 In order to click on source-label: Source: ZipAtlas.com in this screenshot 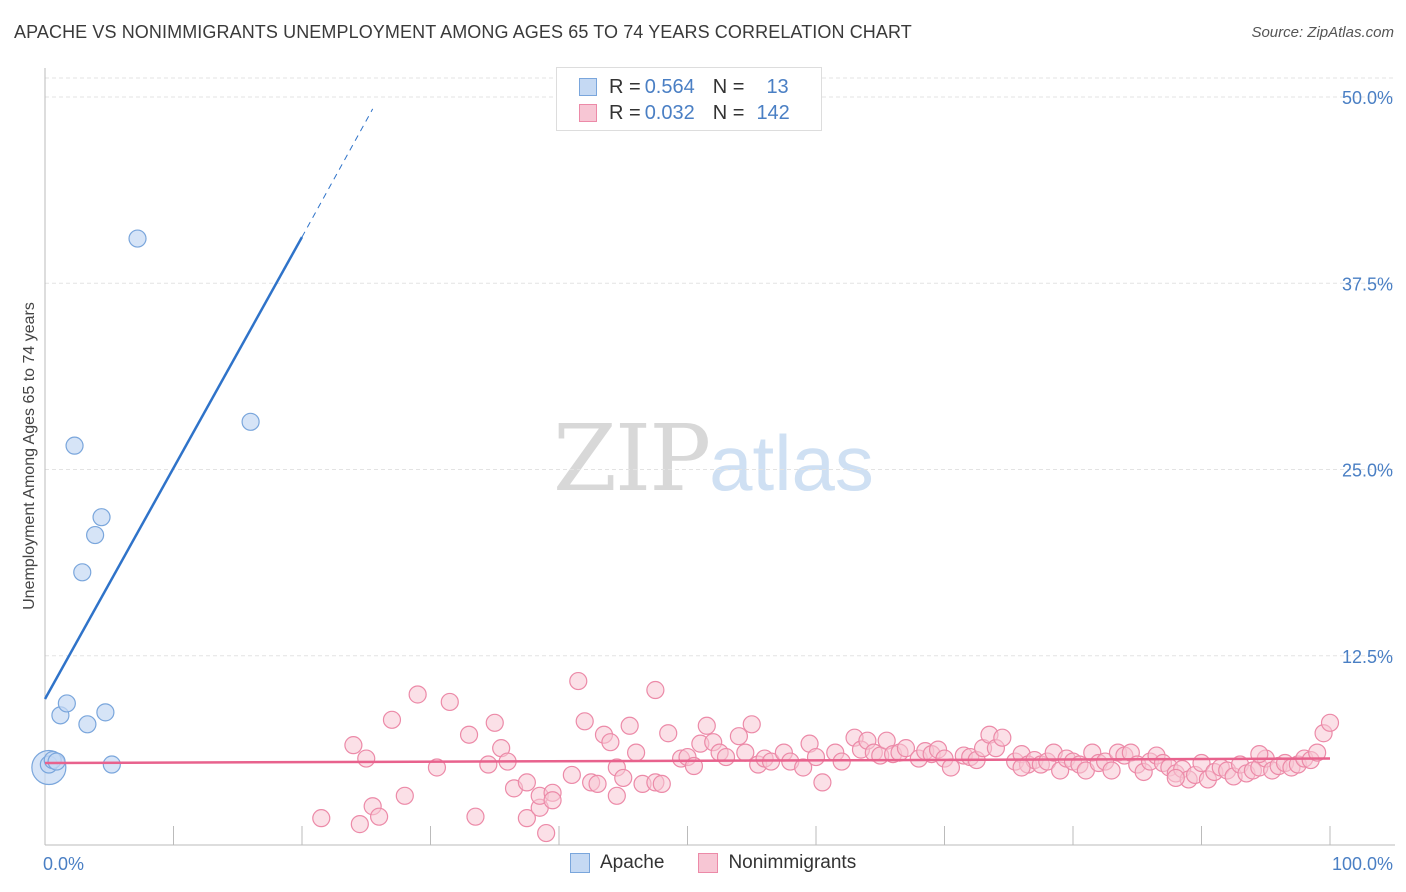, I will do `click(1322, 32)`.